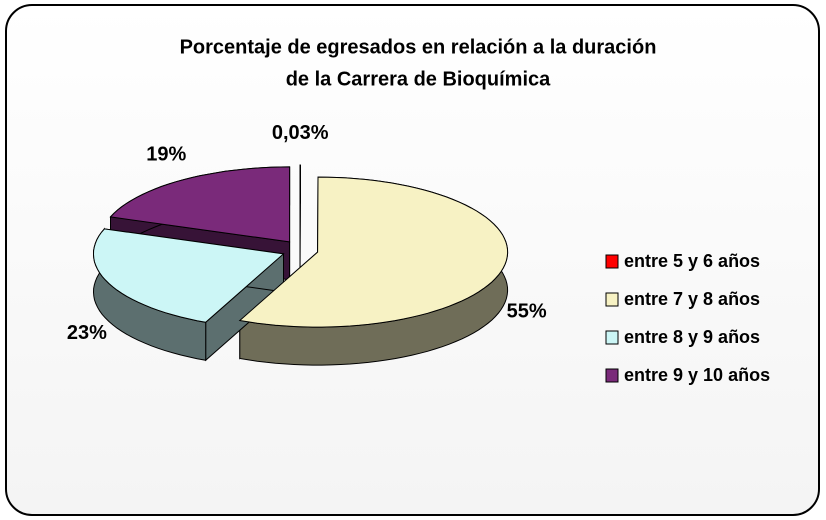 The height and width of the screenshot is (520, 826). I want to click on legend-label: entre 9 y 10 años, so click(697, 375).